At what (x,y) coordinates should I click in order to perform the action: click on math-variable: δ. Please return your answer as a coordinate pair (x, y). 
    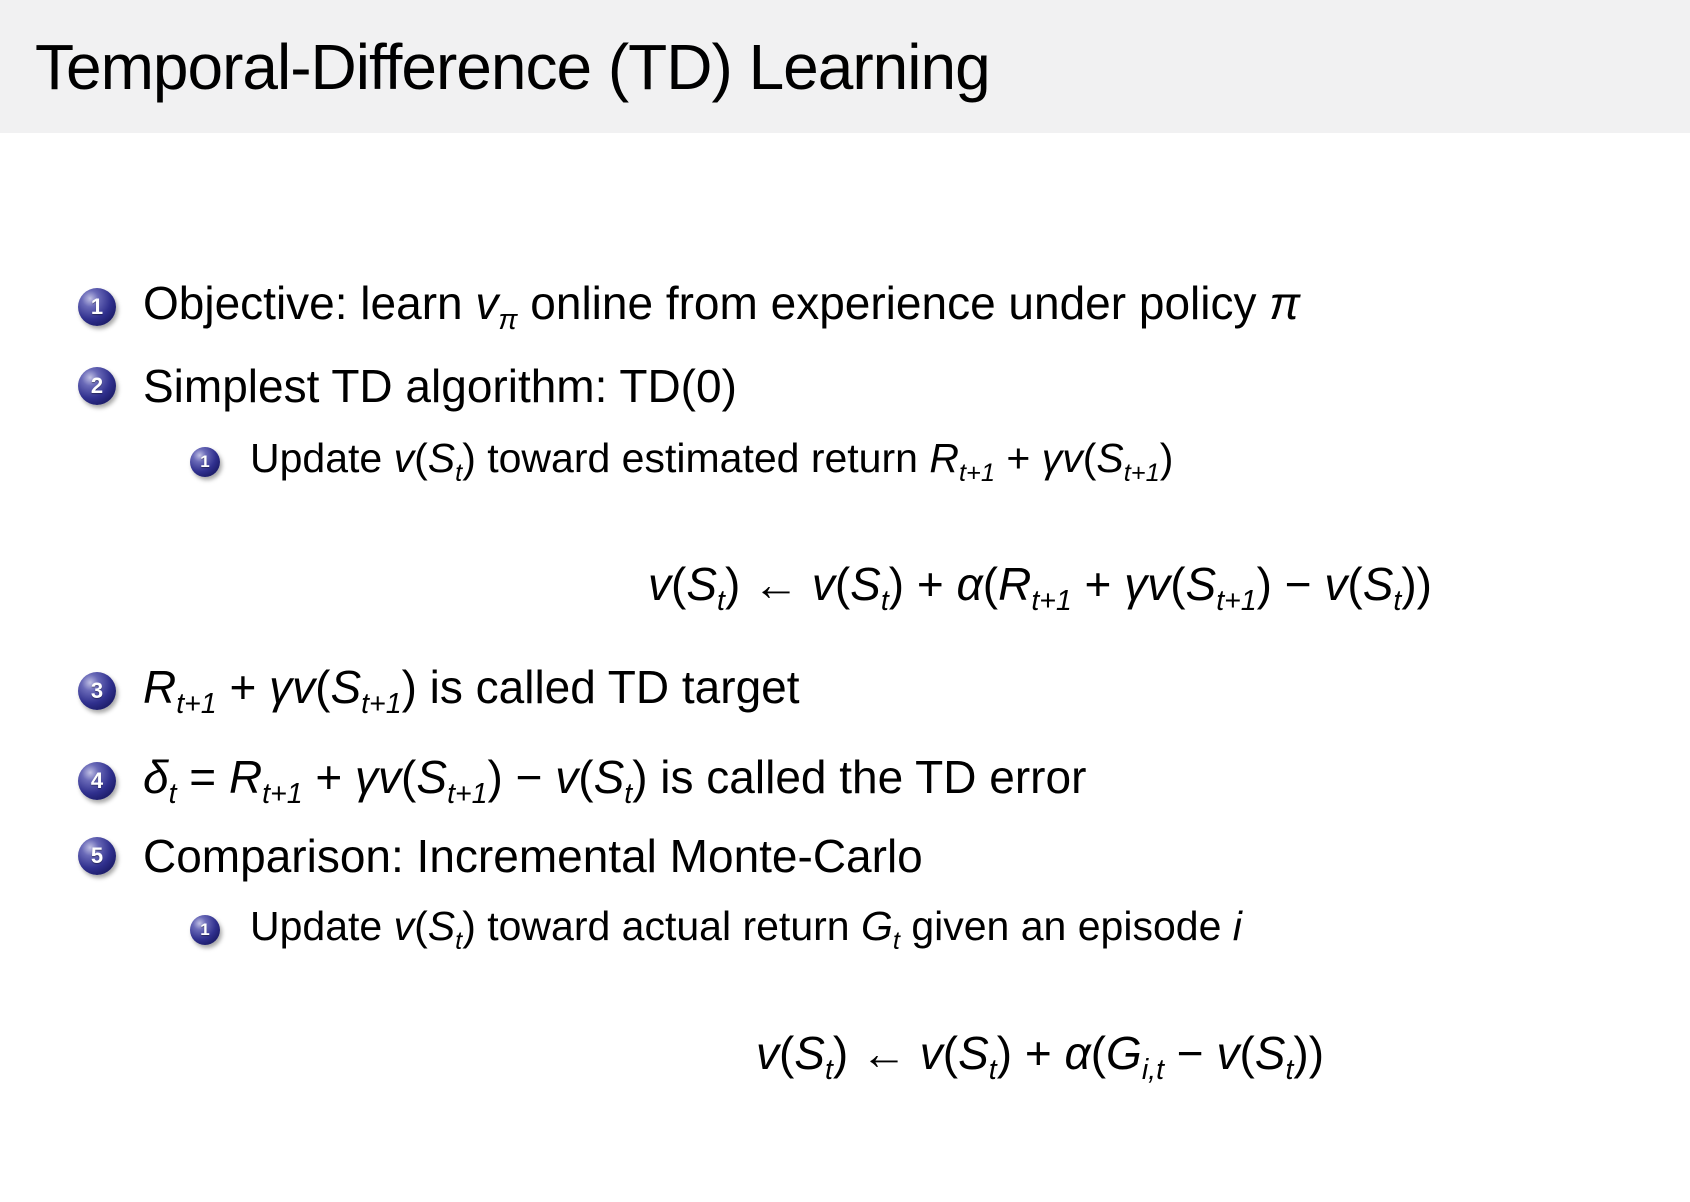
    Looking at the image, I should click on (156, 777).